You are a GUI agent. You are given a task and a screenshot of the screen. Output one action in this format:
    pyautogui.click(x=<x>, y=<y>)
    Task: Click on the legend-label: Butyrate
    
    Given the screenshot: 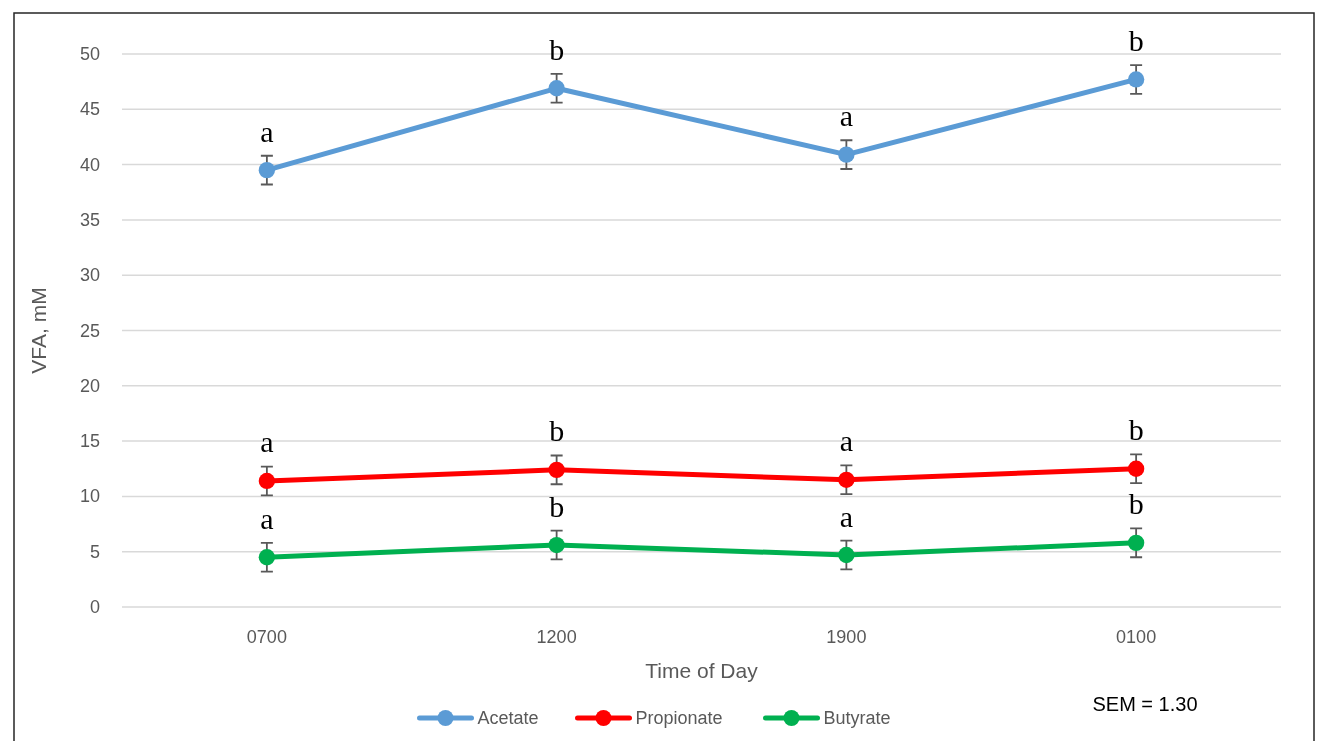 What is the action you would take?
    pyautogui.click(x=857, y=718)
    